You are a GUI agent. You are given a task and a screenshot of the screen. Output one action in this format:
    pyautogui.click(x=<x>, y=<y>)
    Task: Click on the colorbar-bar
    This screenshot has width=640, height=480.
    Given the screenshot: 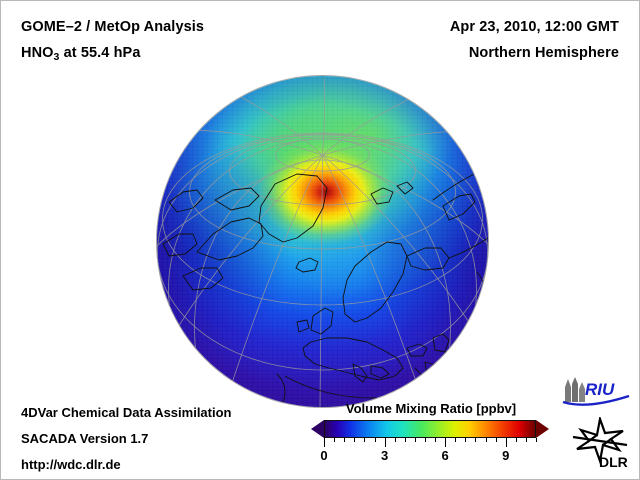 What is the action you would take?
    pyautogui.click(x=430, y=429)
    